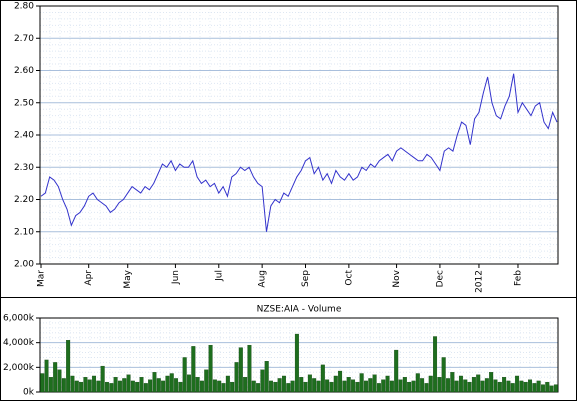 The image size is (577, 401). What do you see at coordinates (128, 278) in the screenshot?
I see `x-tick-label: May` at bounding box center [128, 278].